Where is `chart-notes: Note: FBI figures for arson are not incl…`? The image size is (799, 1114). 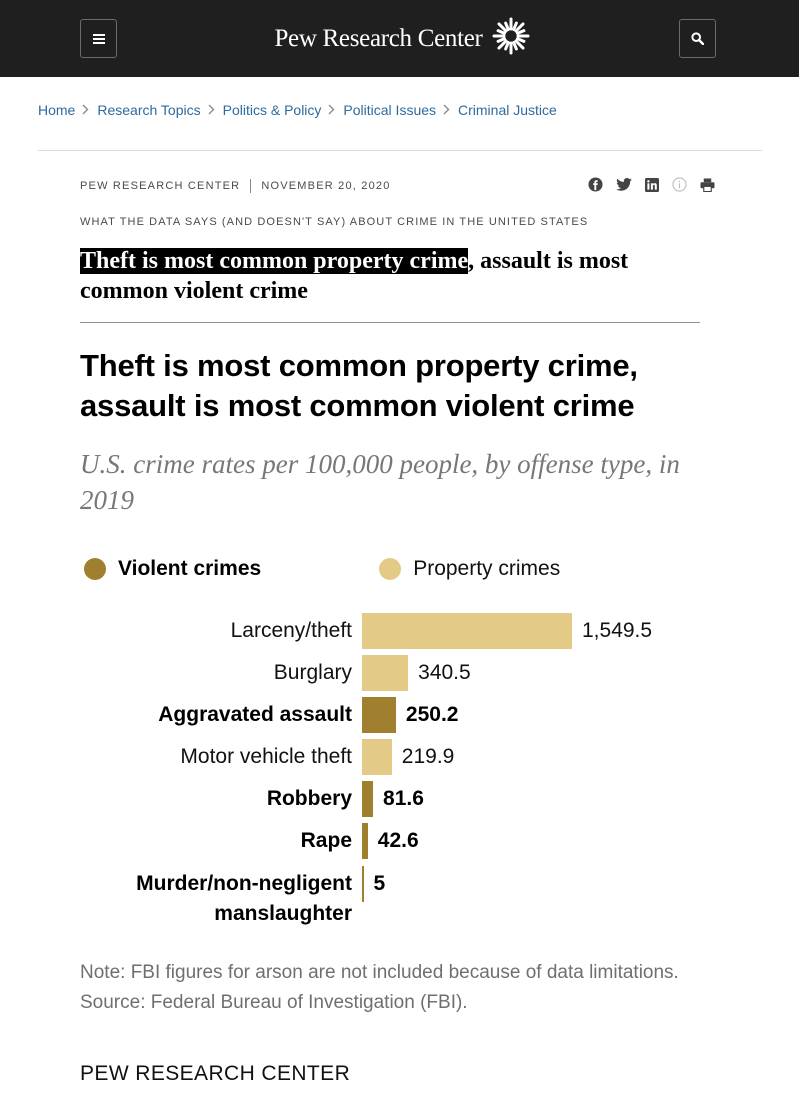 chart-notes: Note: FBI figures for arson are not incl… is located at coordinates (380, 988).